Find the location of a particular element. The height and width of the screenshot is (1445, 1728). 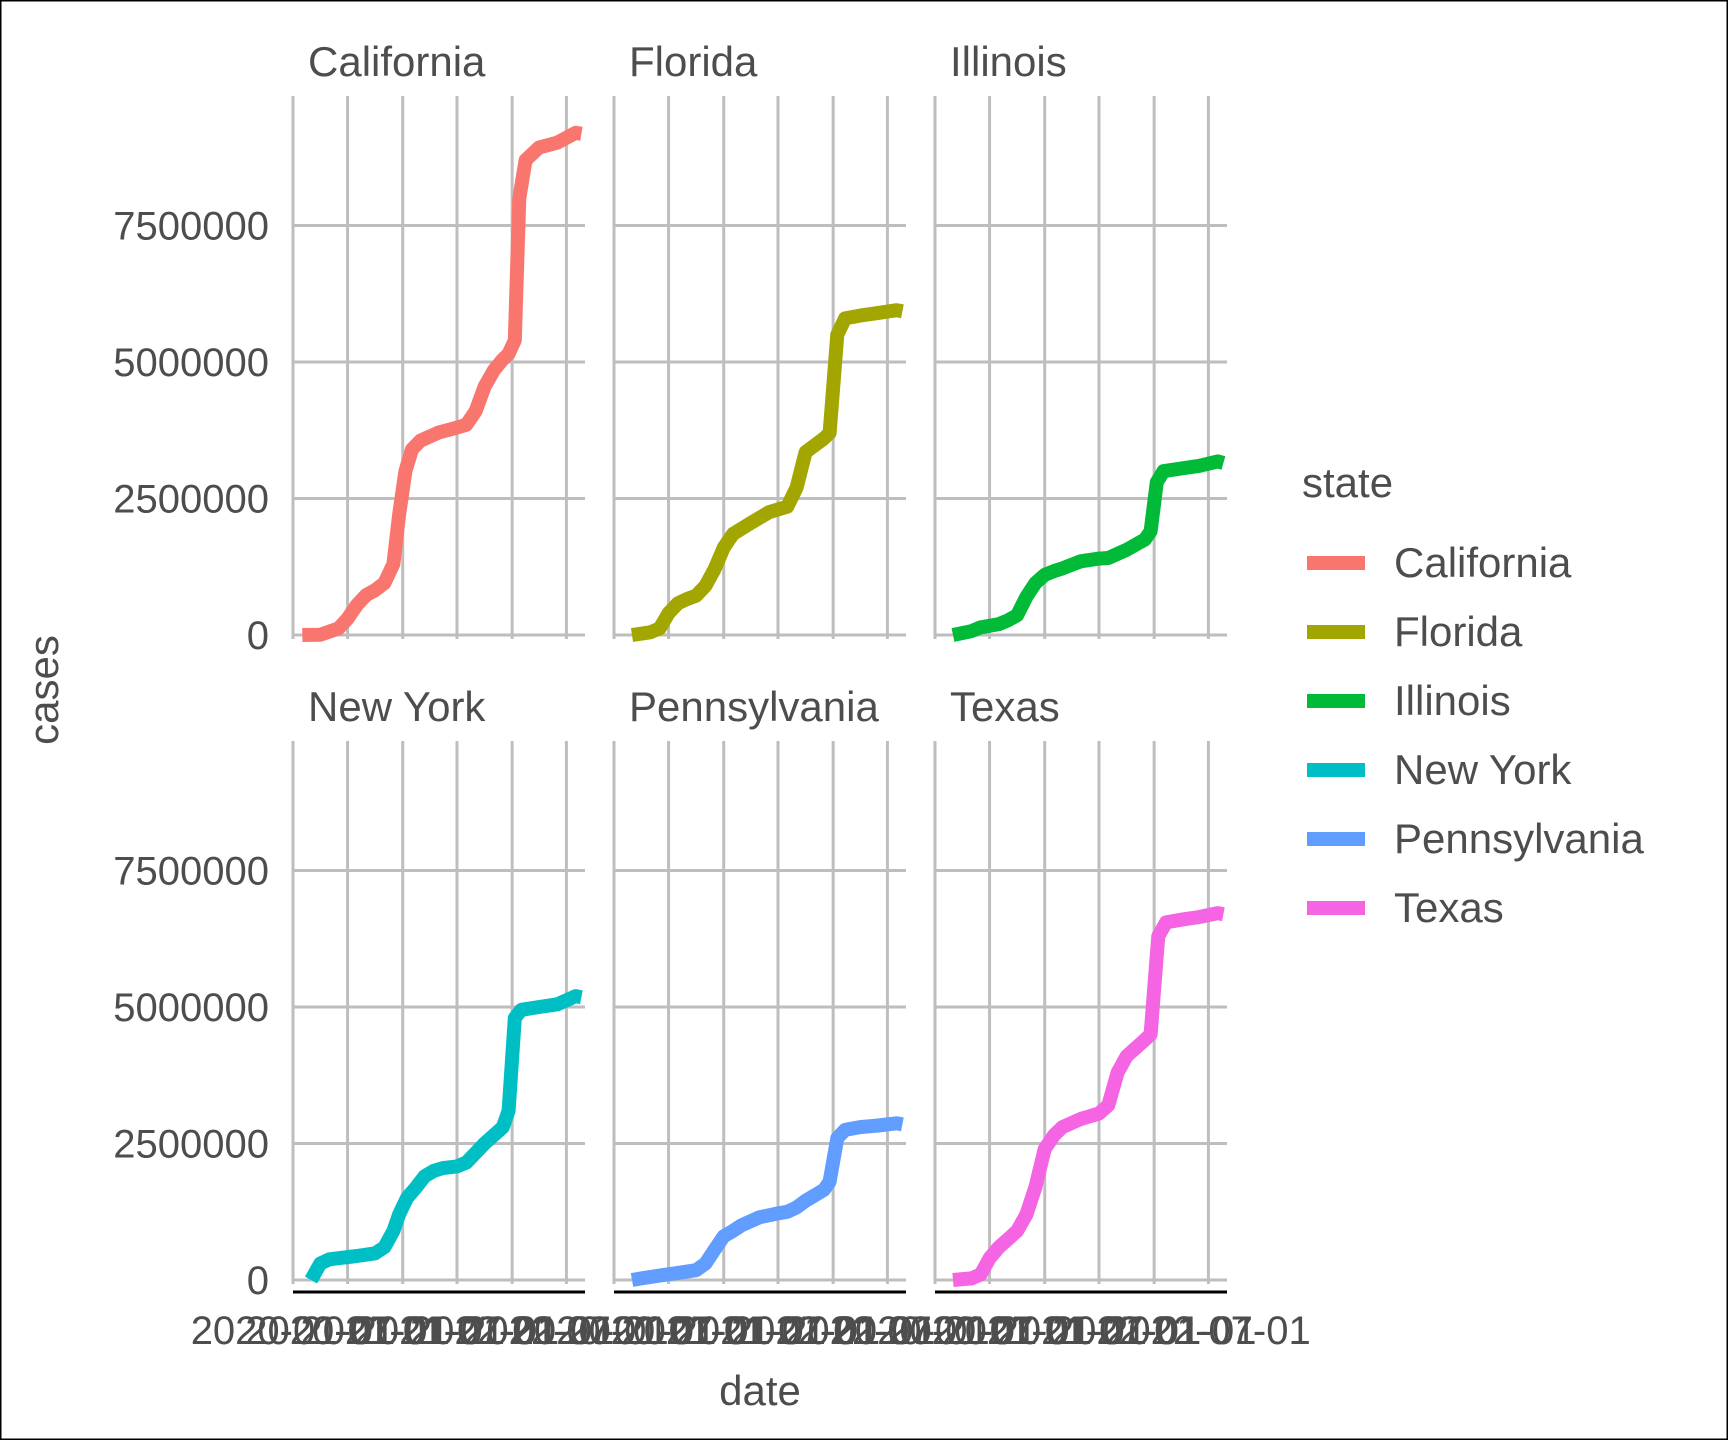

legend-item: Illinois is located at coordinates (1409, 700).